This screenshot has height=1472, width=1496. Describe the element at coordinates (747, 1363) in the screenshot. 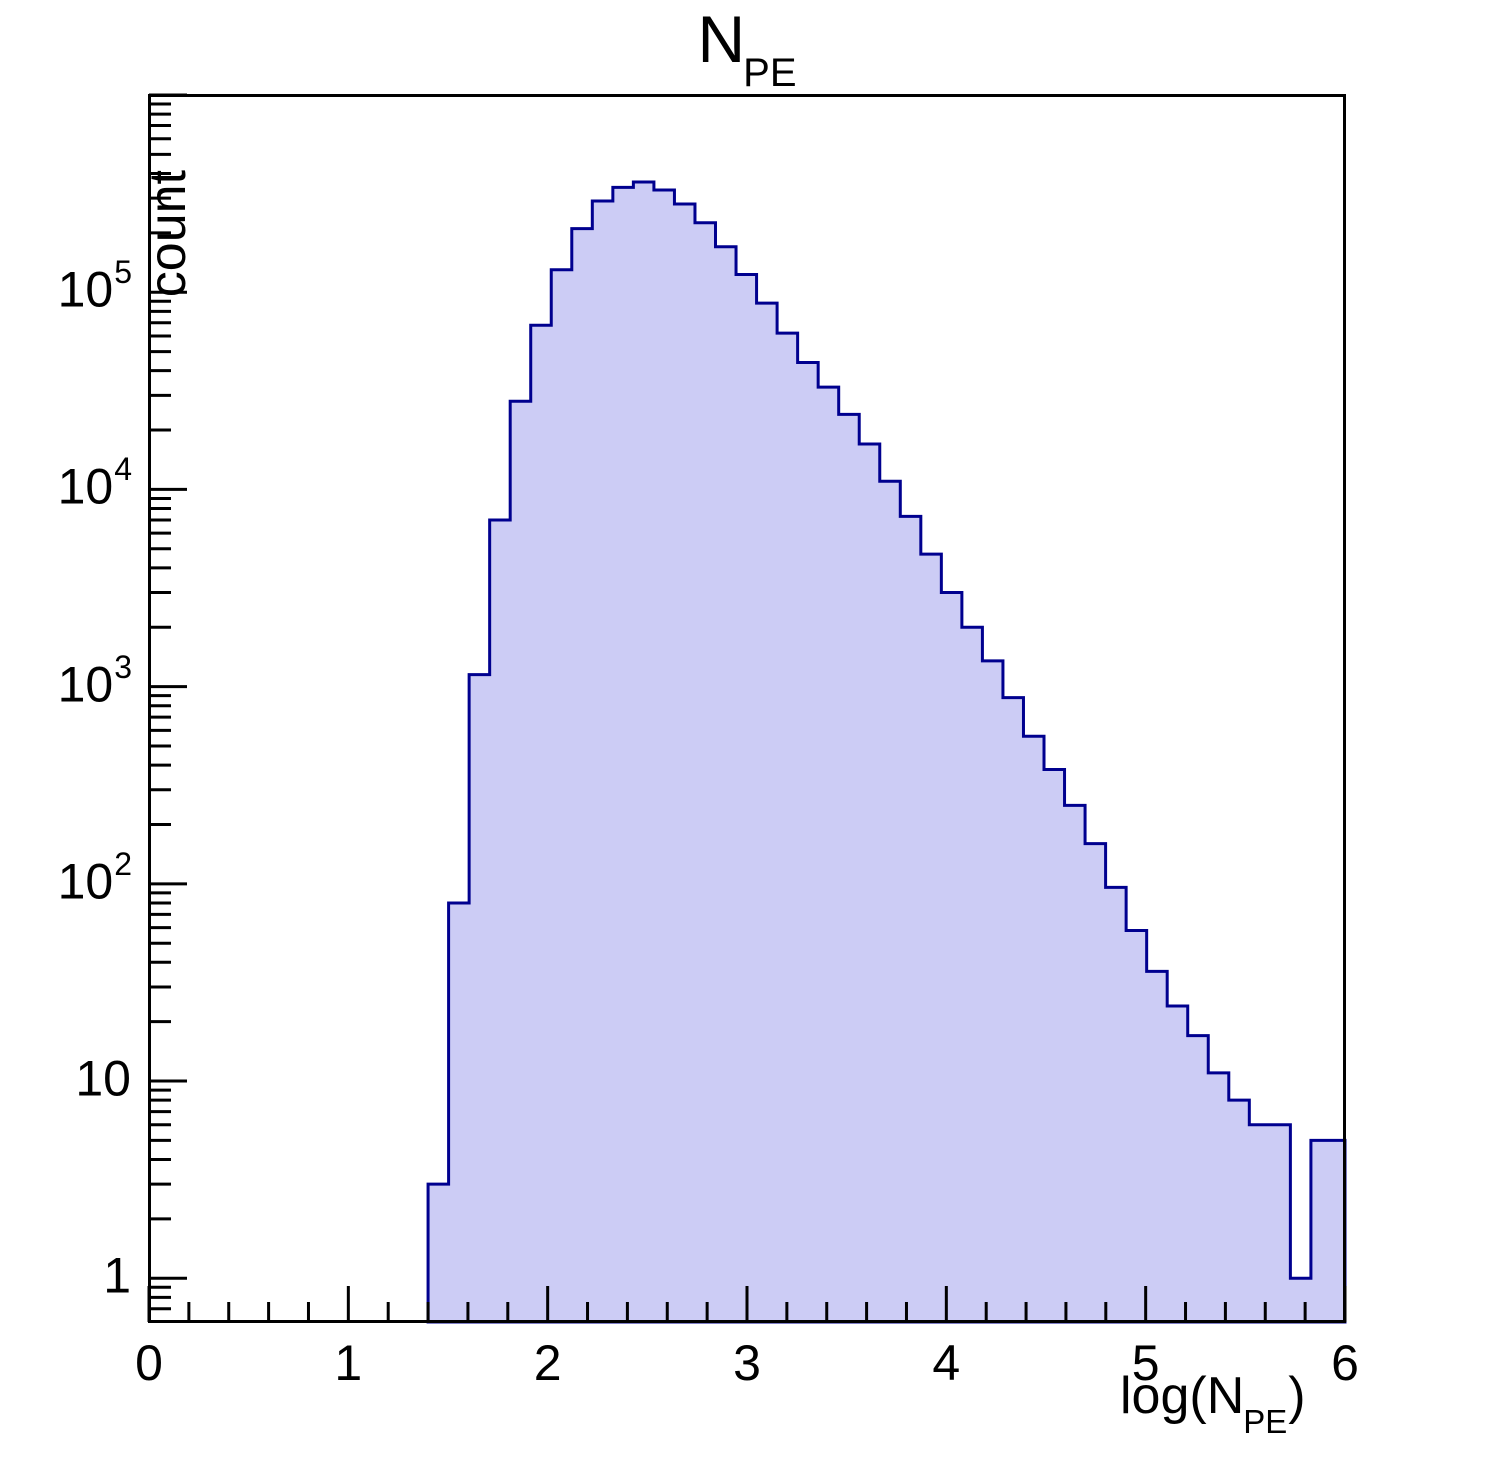

I see `x-tick-label: 3` at that location.